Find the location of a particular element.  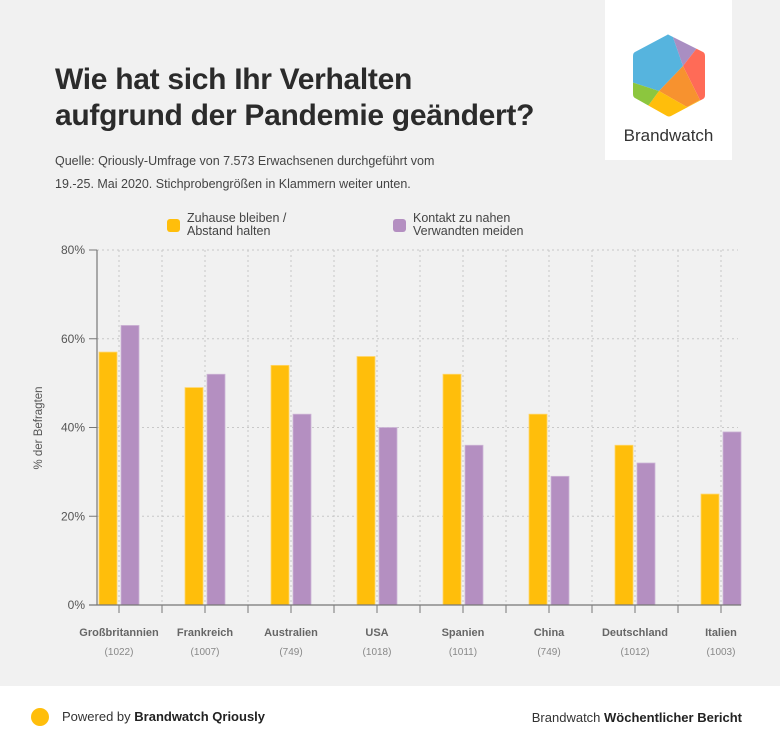

x-category-label: Italien is located at coordinates (721, 633).